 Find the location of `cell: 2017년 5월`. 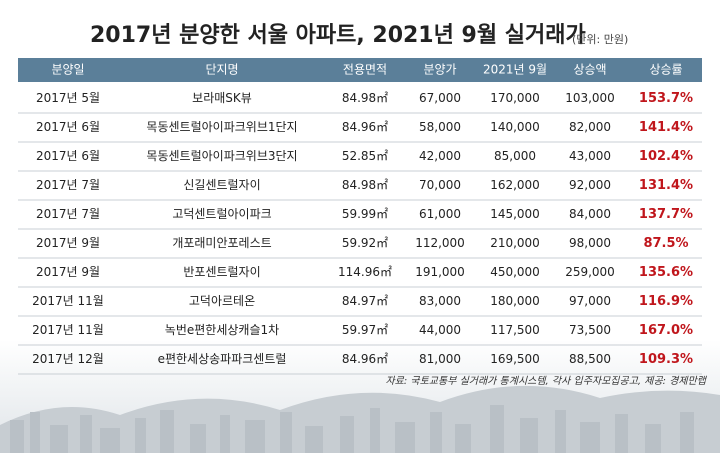

cell: 2017년 5월 is located at coordinates (68, 98).